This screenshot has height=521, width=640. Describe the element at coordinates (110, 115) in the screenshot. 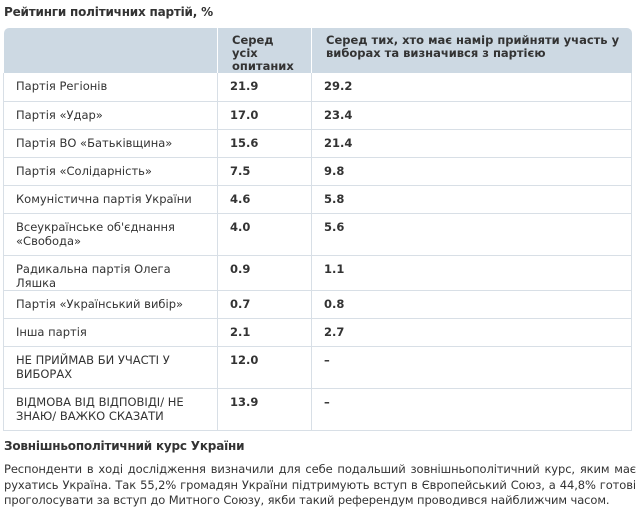

I see `party-name: Партія «Удар»` at that location.